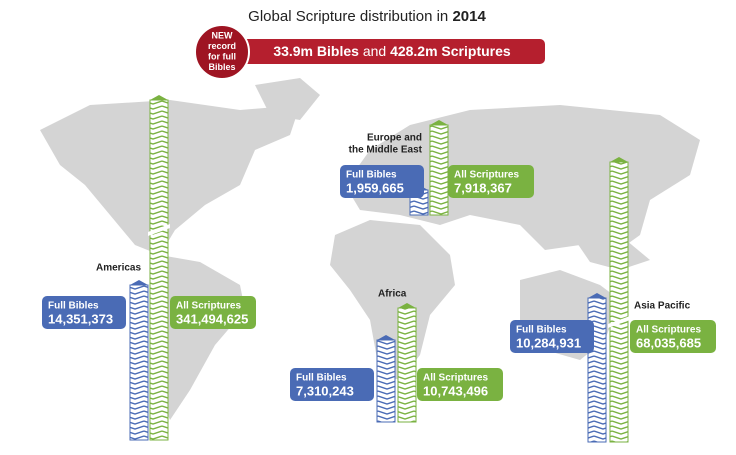  I want to click on banner, so click(375, 51).